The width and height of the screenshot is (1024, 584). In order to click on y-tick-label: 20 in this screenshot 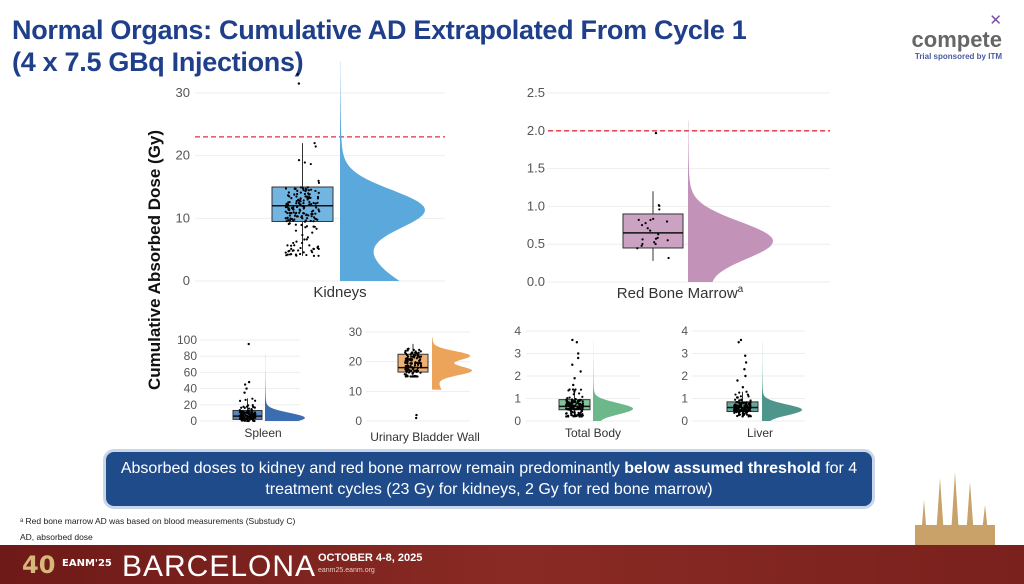, I will do `click(191, 405)`.